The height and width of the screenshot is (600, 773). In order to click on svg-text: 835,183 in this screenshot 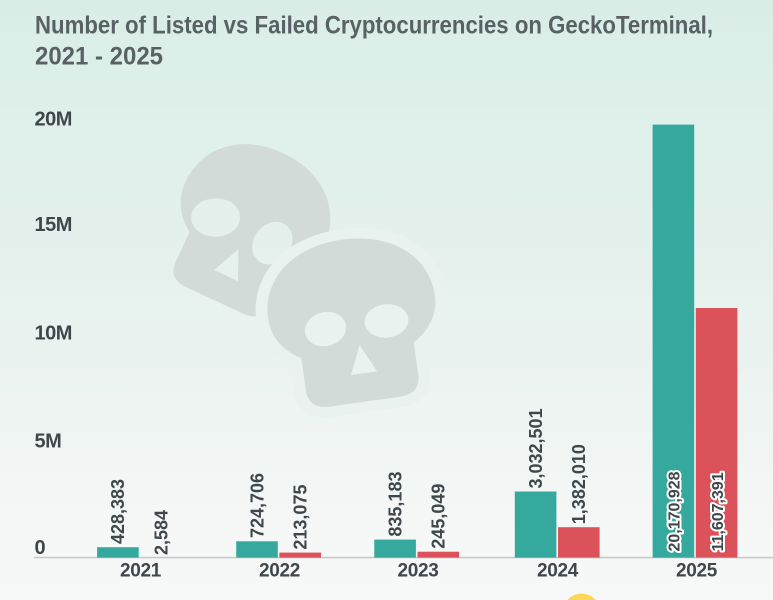, I will do `click(395, 504)`.